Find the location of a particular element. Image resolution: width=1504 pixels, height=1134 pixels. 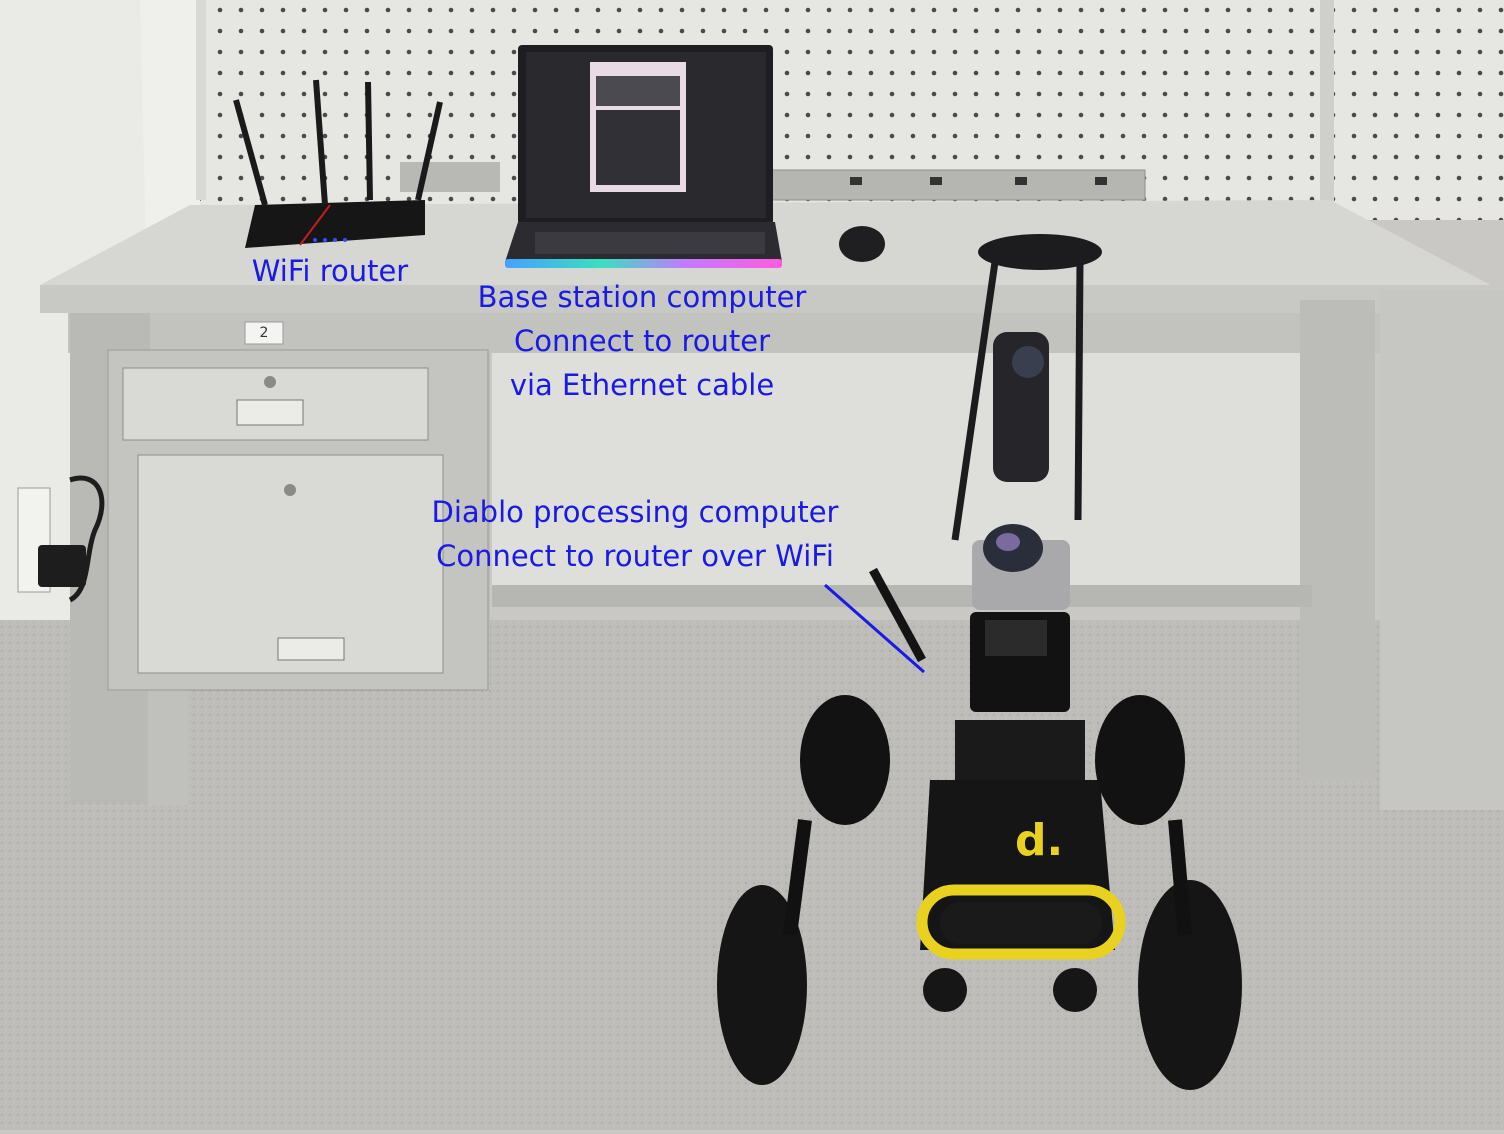

wall-outlet is located at coordinates (61, 539).